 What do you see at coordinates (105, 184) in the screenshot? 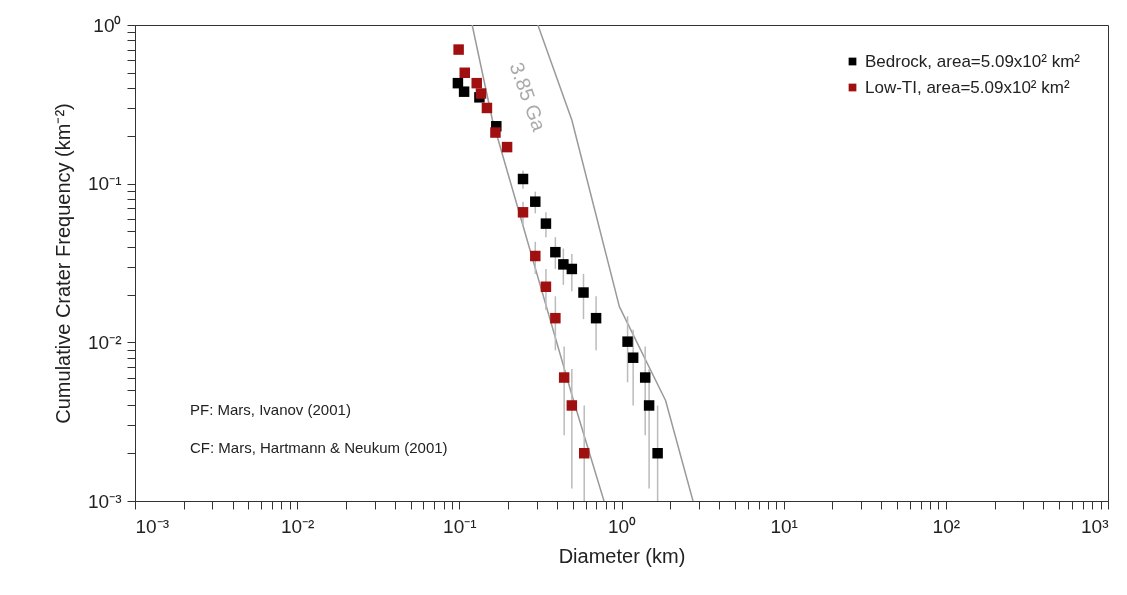
I see `y-tick-label: 10⁻¹` at bounding box center [105, 184].